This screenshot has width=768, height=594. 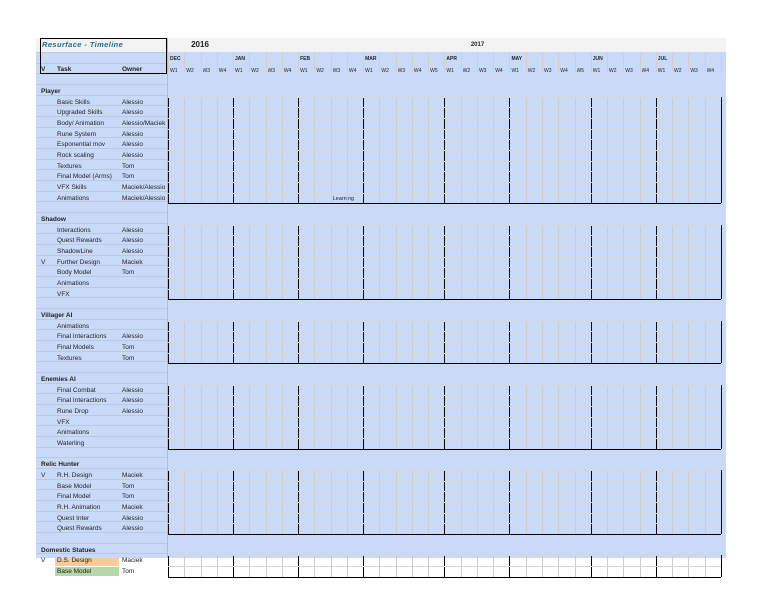 I want to click on owner-name: Tom, so click(x=128, y=348).